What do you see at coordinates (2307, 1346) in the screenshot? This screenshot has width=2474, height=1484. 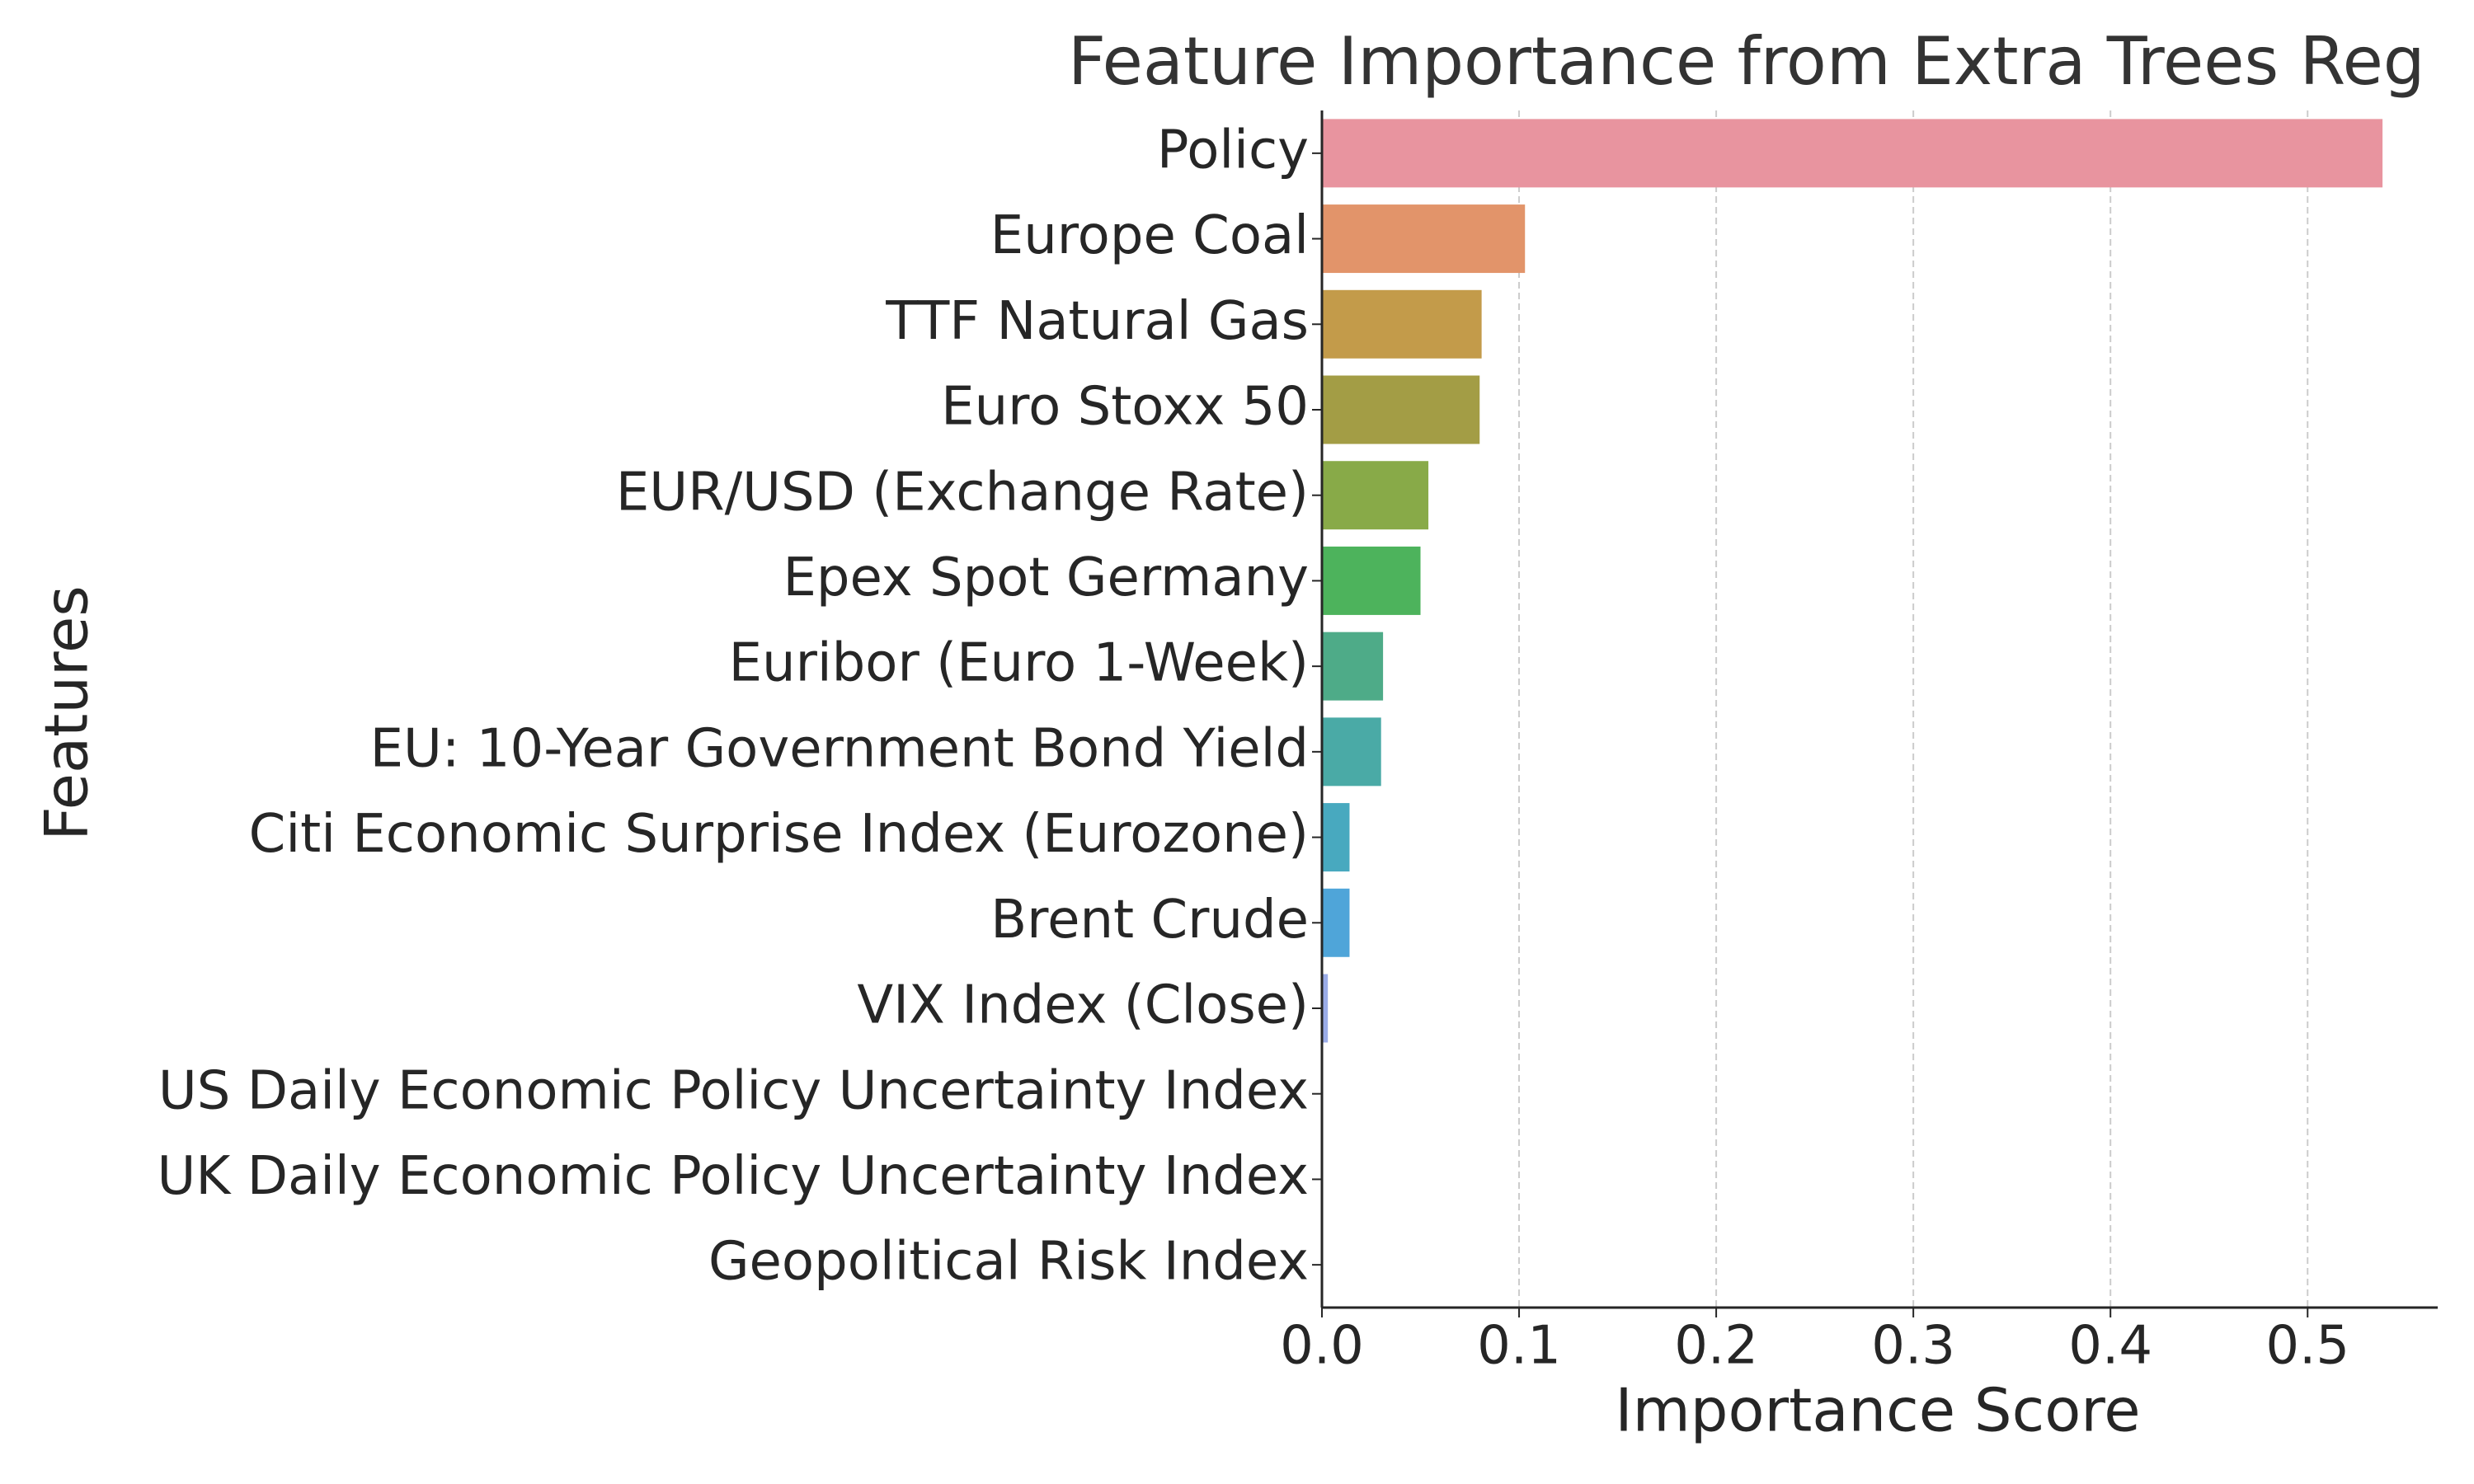 I see `x-tick-label: 0.5` at bounding box center [2307, 1346].